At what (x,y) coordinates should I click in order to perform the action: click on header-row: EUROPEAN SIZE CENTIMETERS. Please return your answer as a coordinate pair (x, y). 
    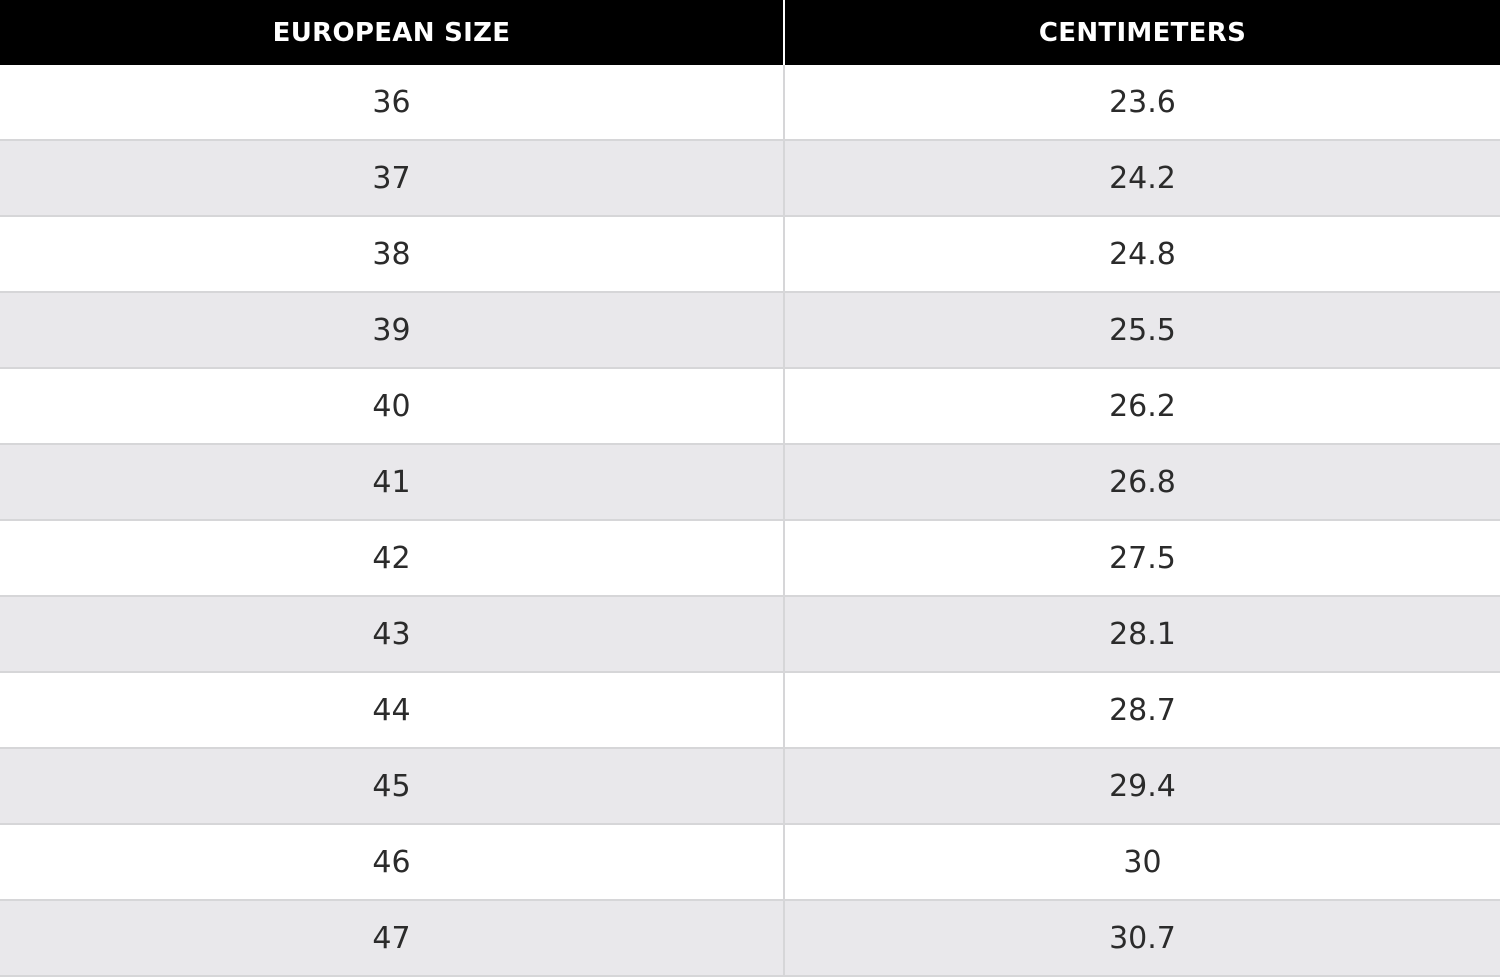
    Looking at the image, I should click on (750, 32).